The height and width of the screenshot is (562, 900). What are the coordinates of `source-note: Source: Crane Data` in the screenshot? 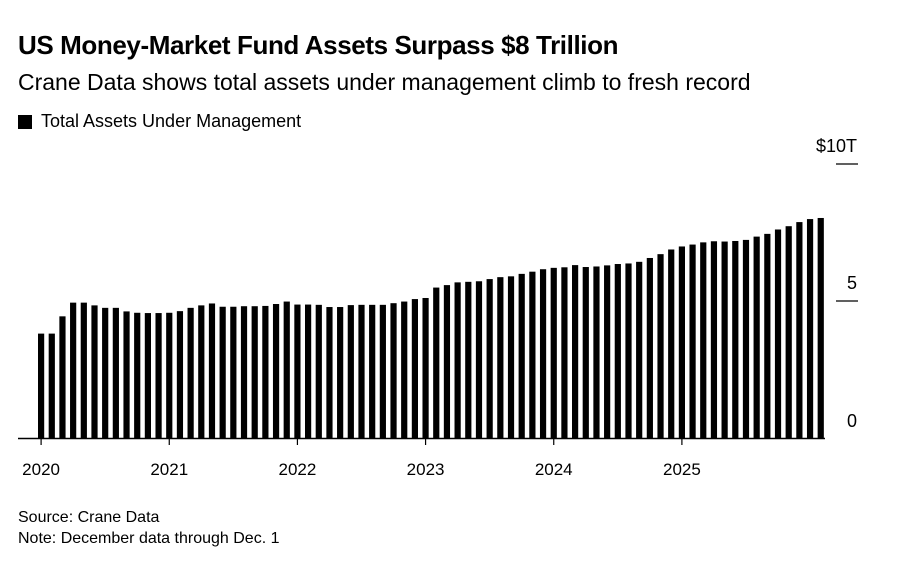 It's located at (89, 517).